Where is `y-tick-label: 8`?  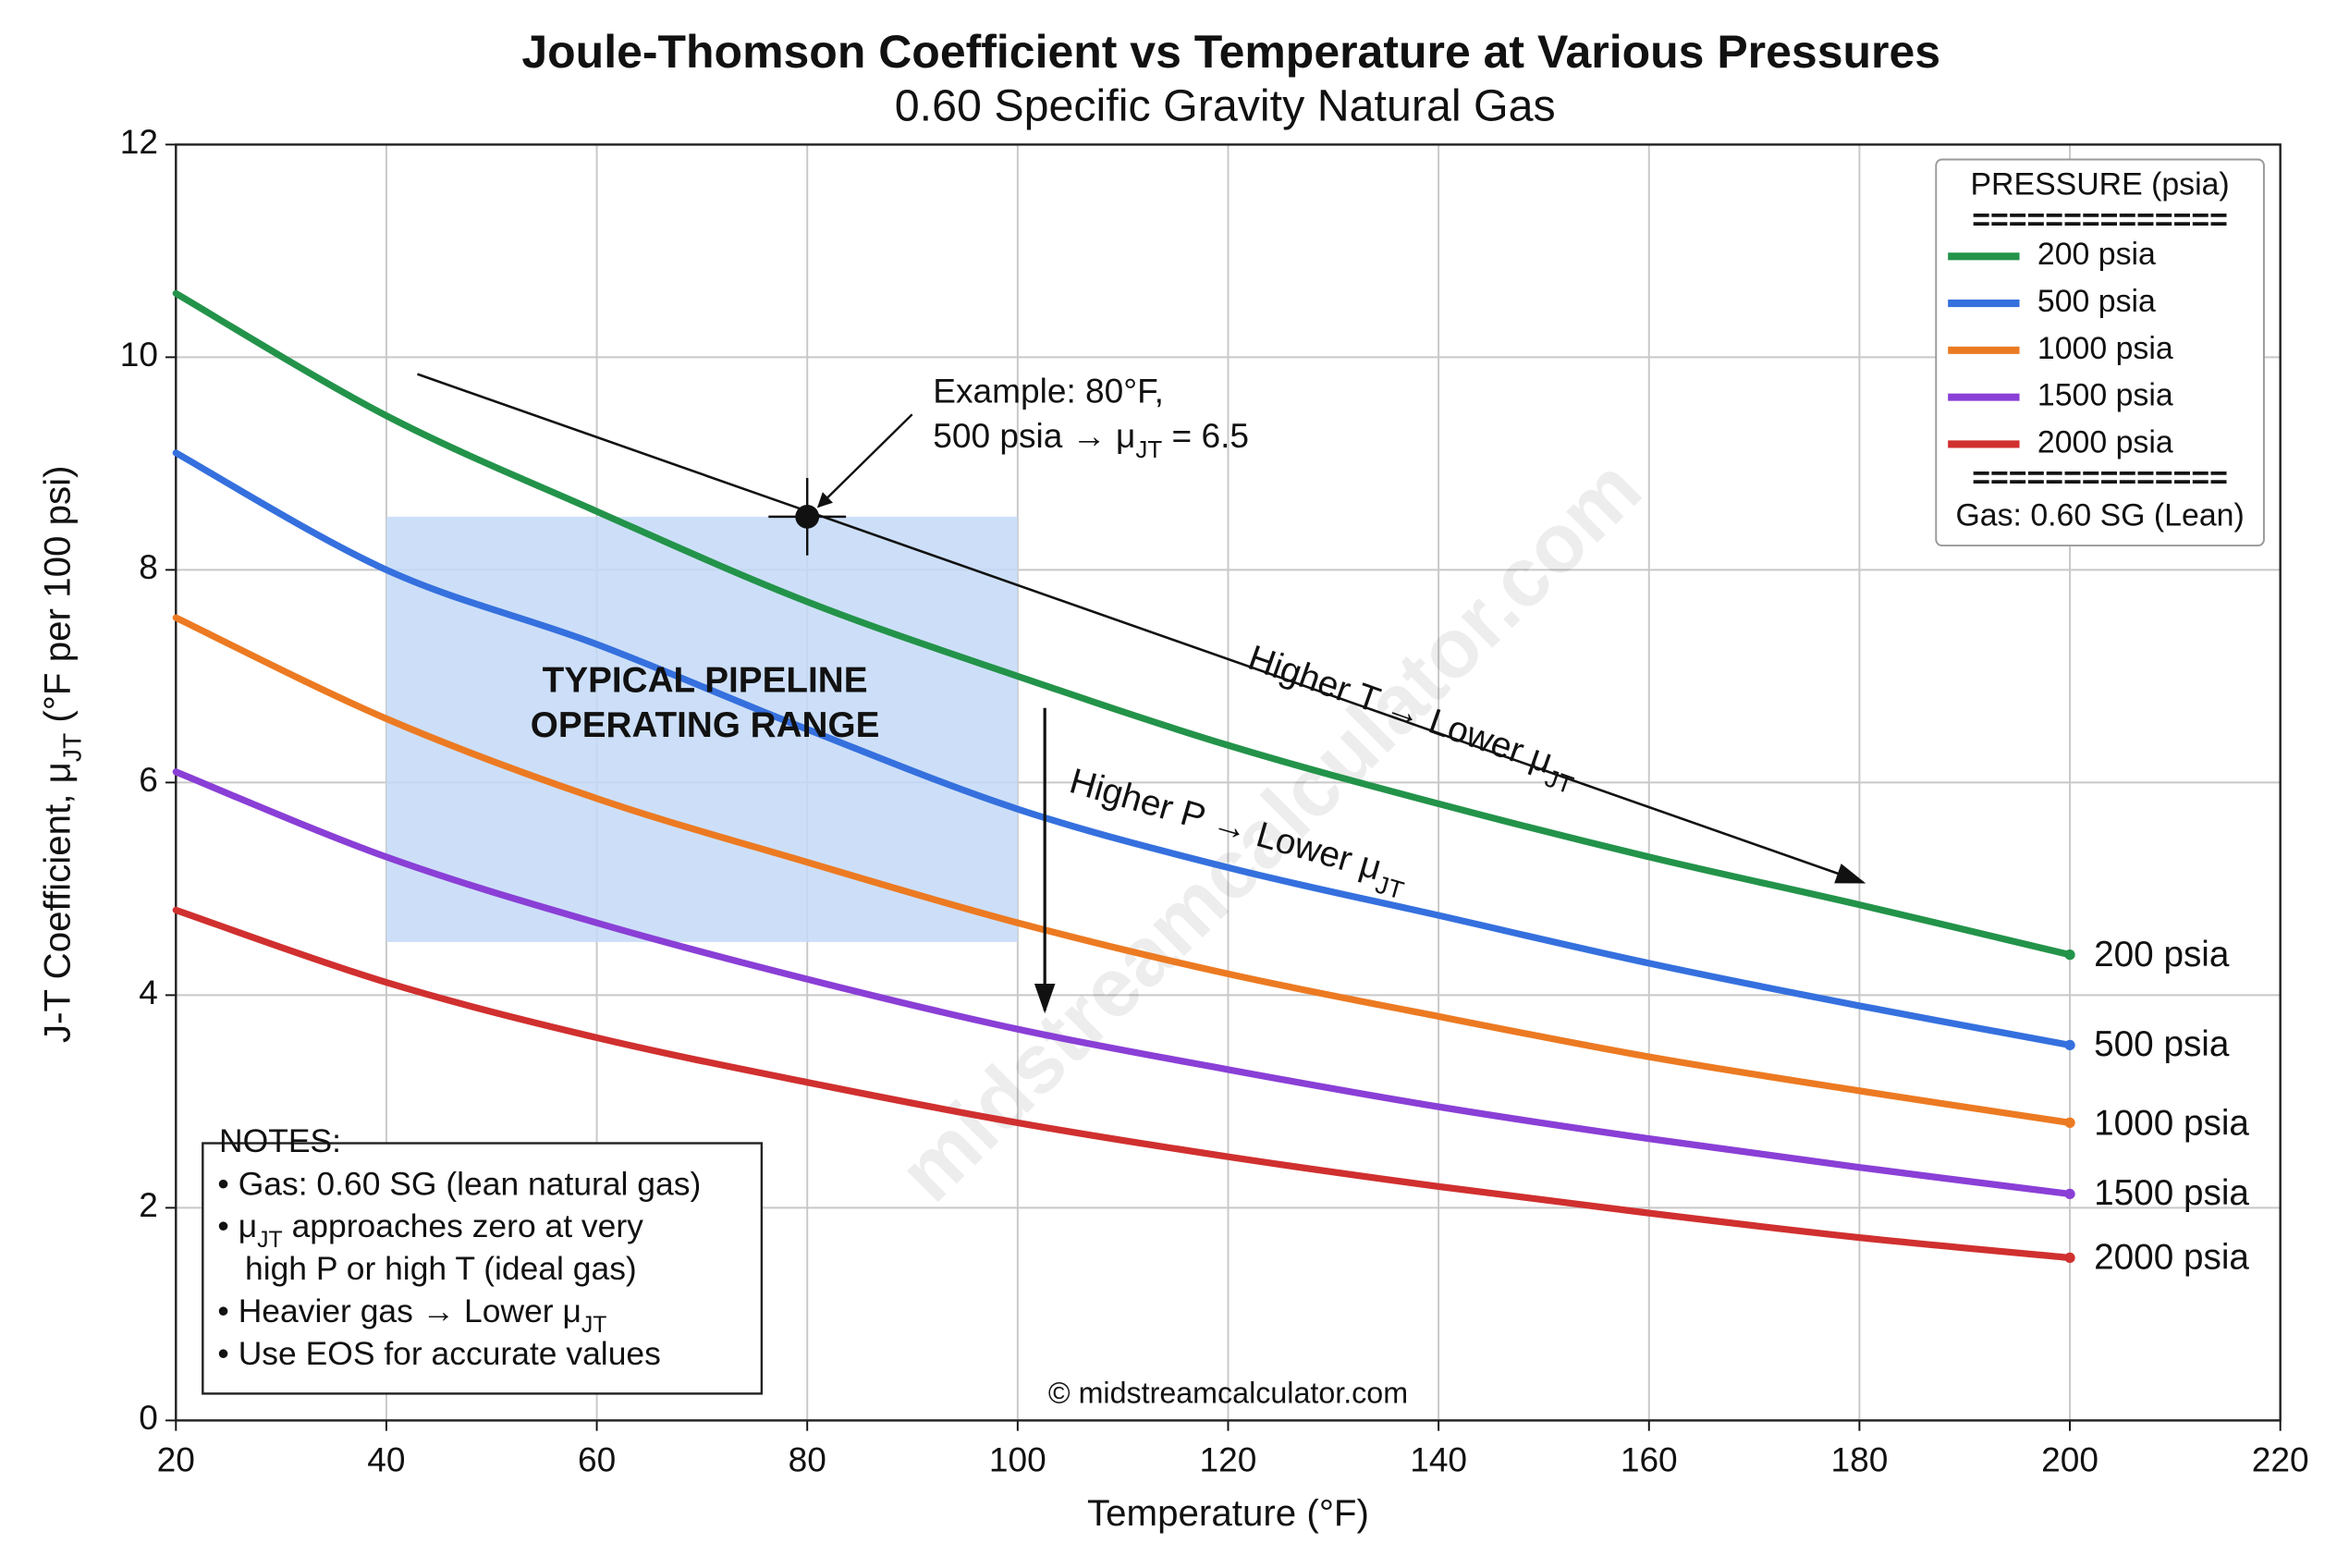 y-tick-label: 8 is located at coordinates (148, 567).